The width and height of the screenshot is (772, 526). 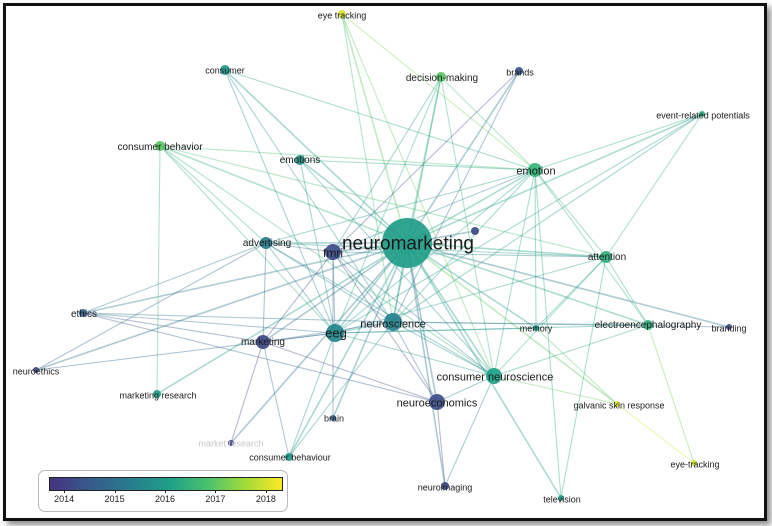 I want to click on node-marketing-research, so click(x=157, y=394).